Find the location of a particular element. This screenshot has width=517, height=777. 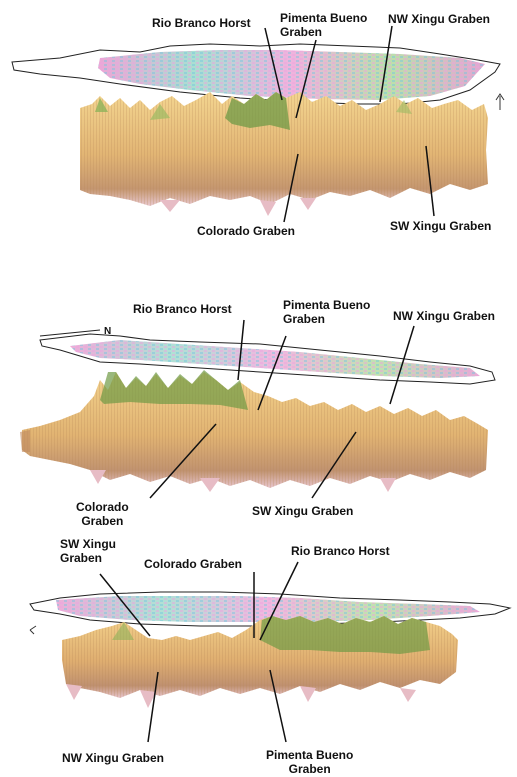

label-pimenta-bueno-graben-3-line2: Graben is located at coordinates (309, 769).